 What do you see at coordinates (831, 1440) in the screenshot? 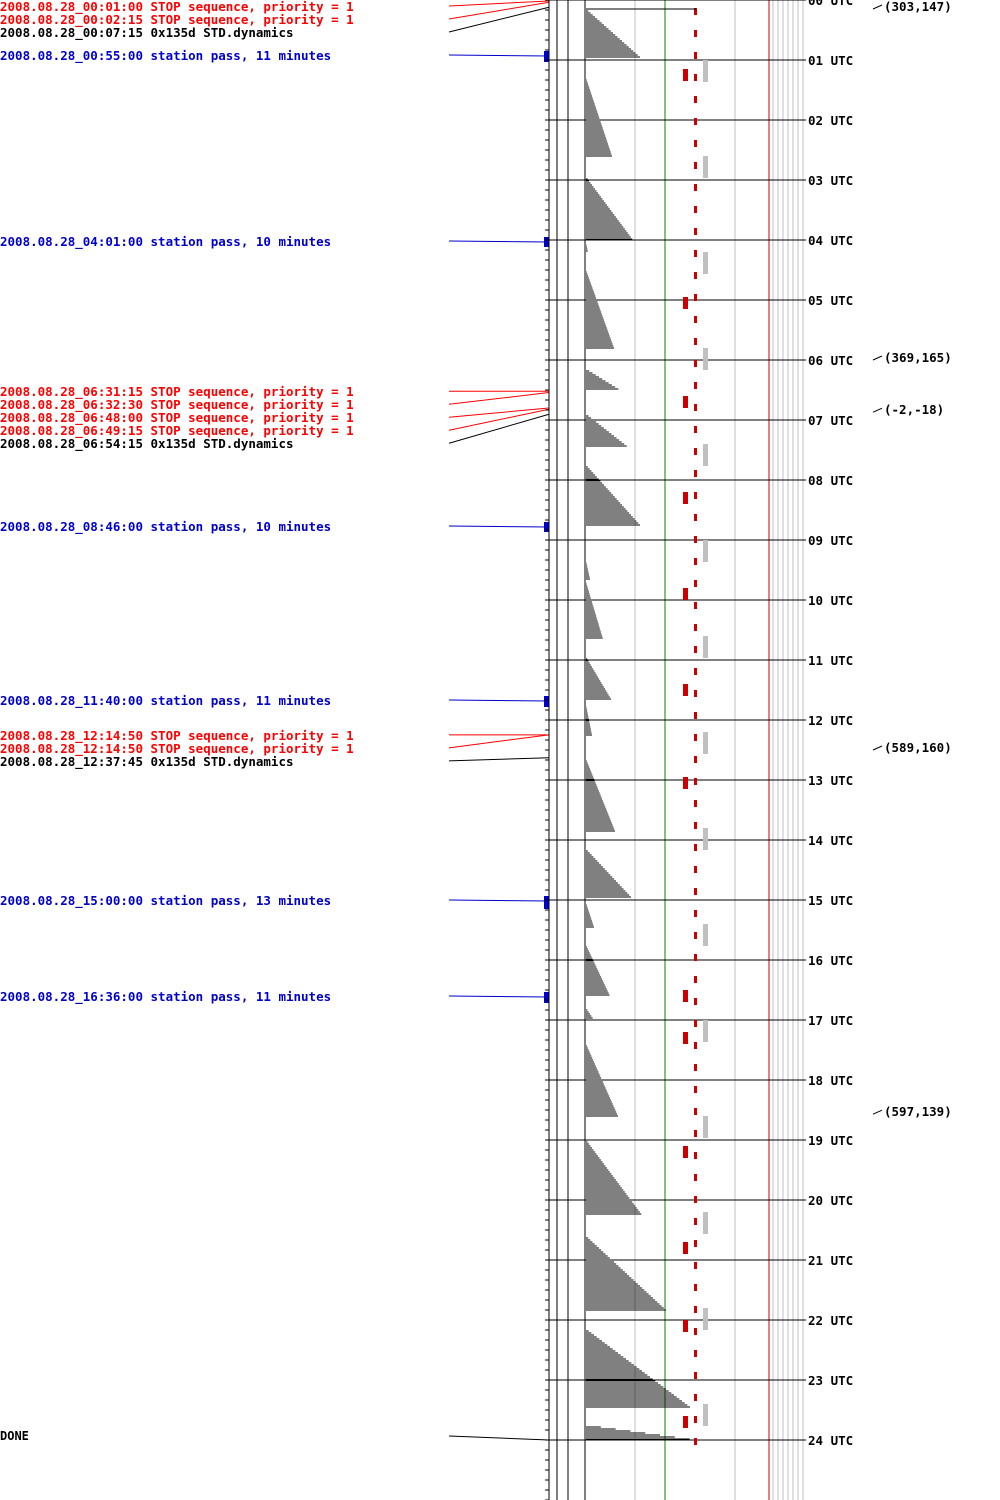
I see `hour-label: 24 UTC` at bounding box center [831, 1440].